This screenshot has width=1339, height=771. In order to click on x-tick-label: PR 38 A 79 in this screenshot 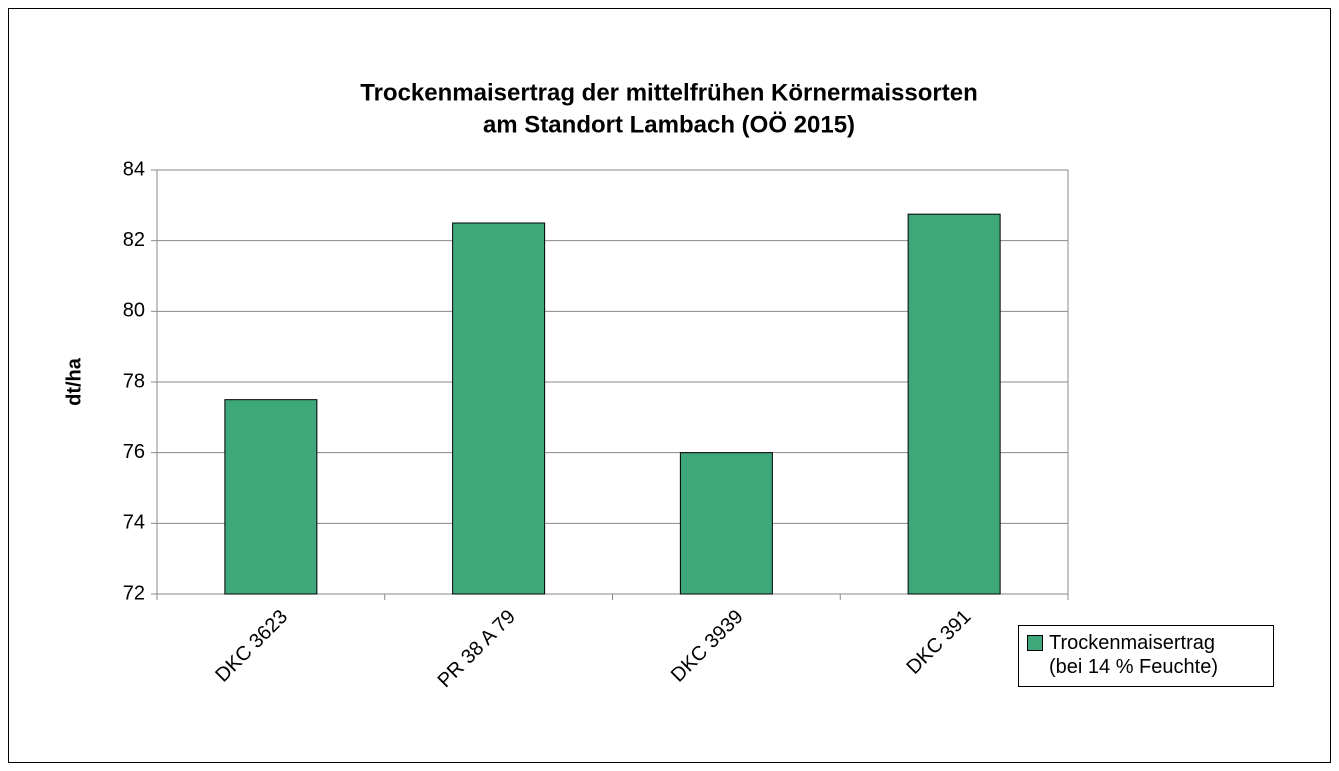, I will do `click(477, 649)`.